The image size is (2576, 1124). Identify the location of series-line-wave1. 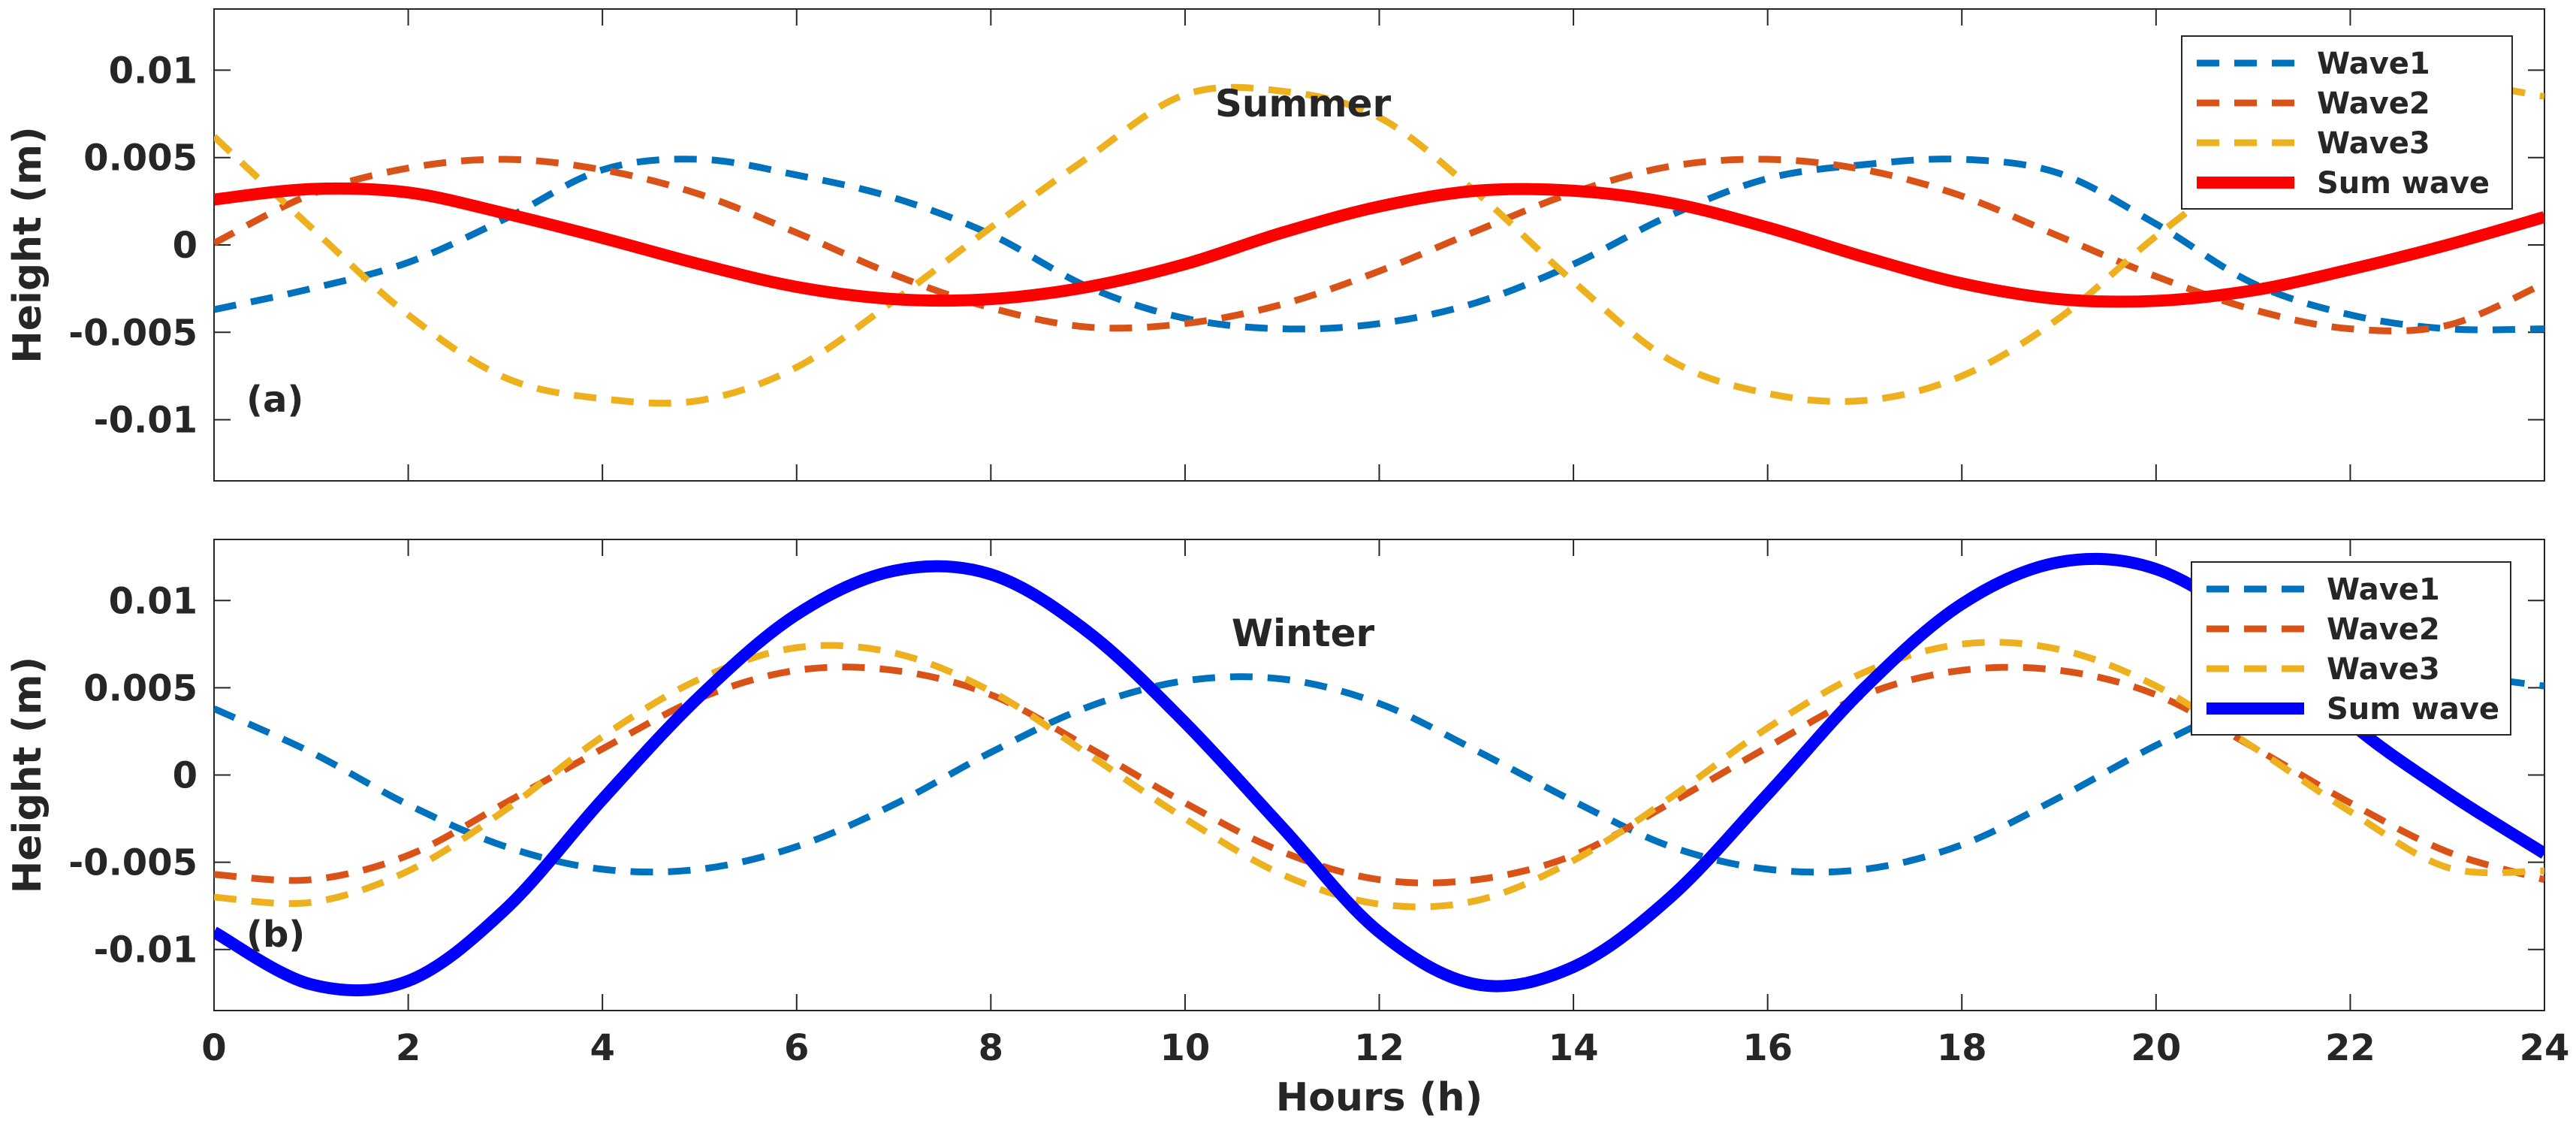
(1379, 245).